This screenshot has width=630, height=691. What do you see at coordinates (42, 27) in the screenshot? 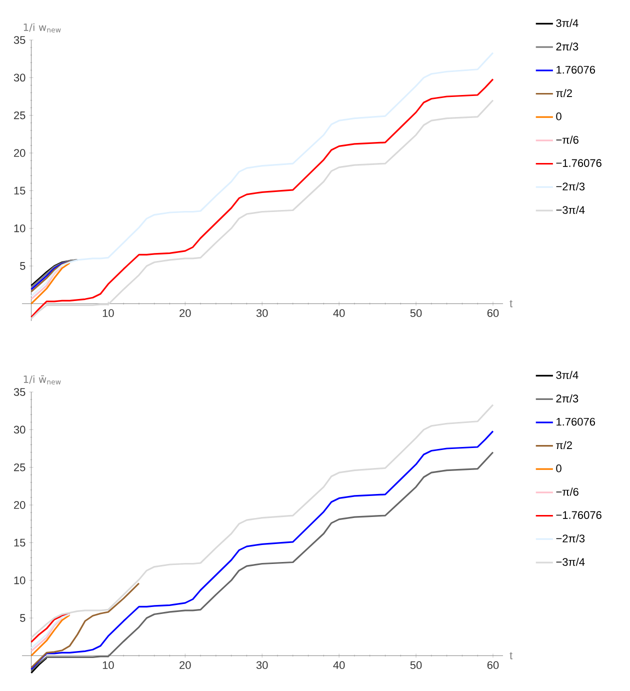
I see `y-axis-title: 1/i w$_{new}$` at bounding box center [42, 27].